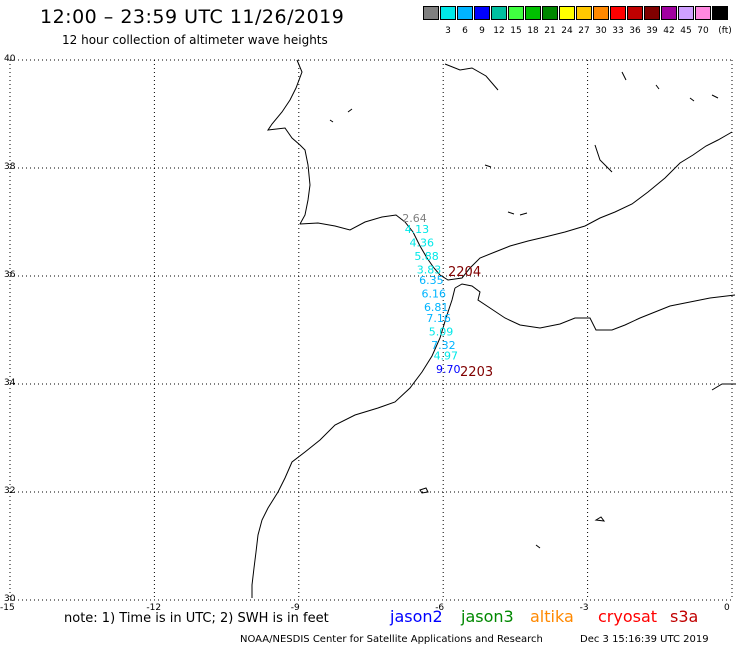 The width and height of the screenshot is (740, 650). What do you see at coordinates (436, 307) in the screenshot?
I see `wave-height-value: 6.81` at bounding box center [436, 307].